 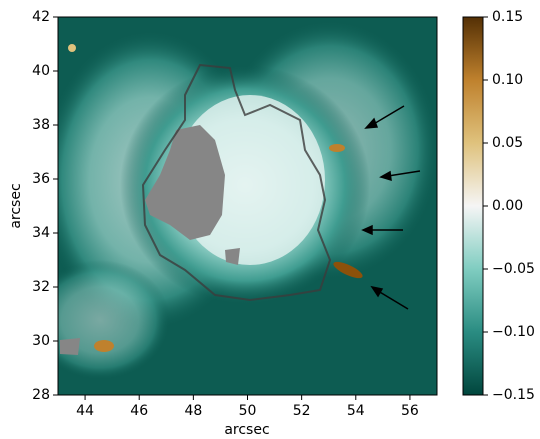 I want to click on colorbar-tick-label: 0.15, so click(x=507, y=17).